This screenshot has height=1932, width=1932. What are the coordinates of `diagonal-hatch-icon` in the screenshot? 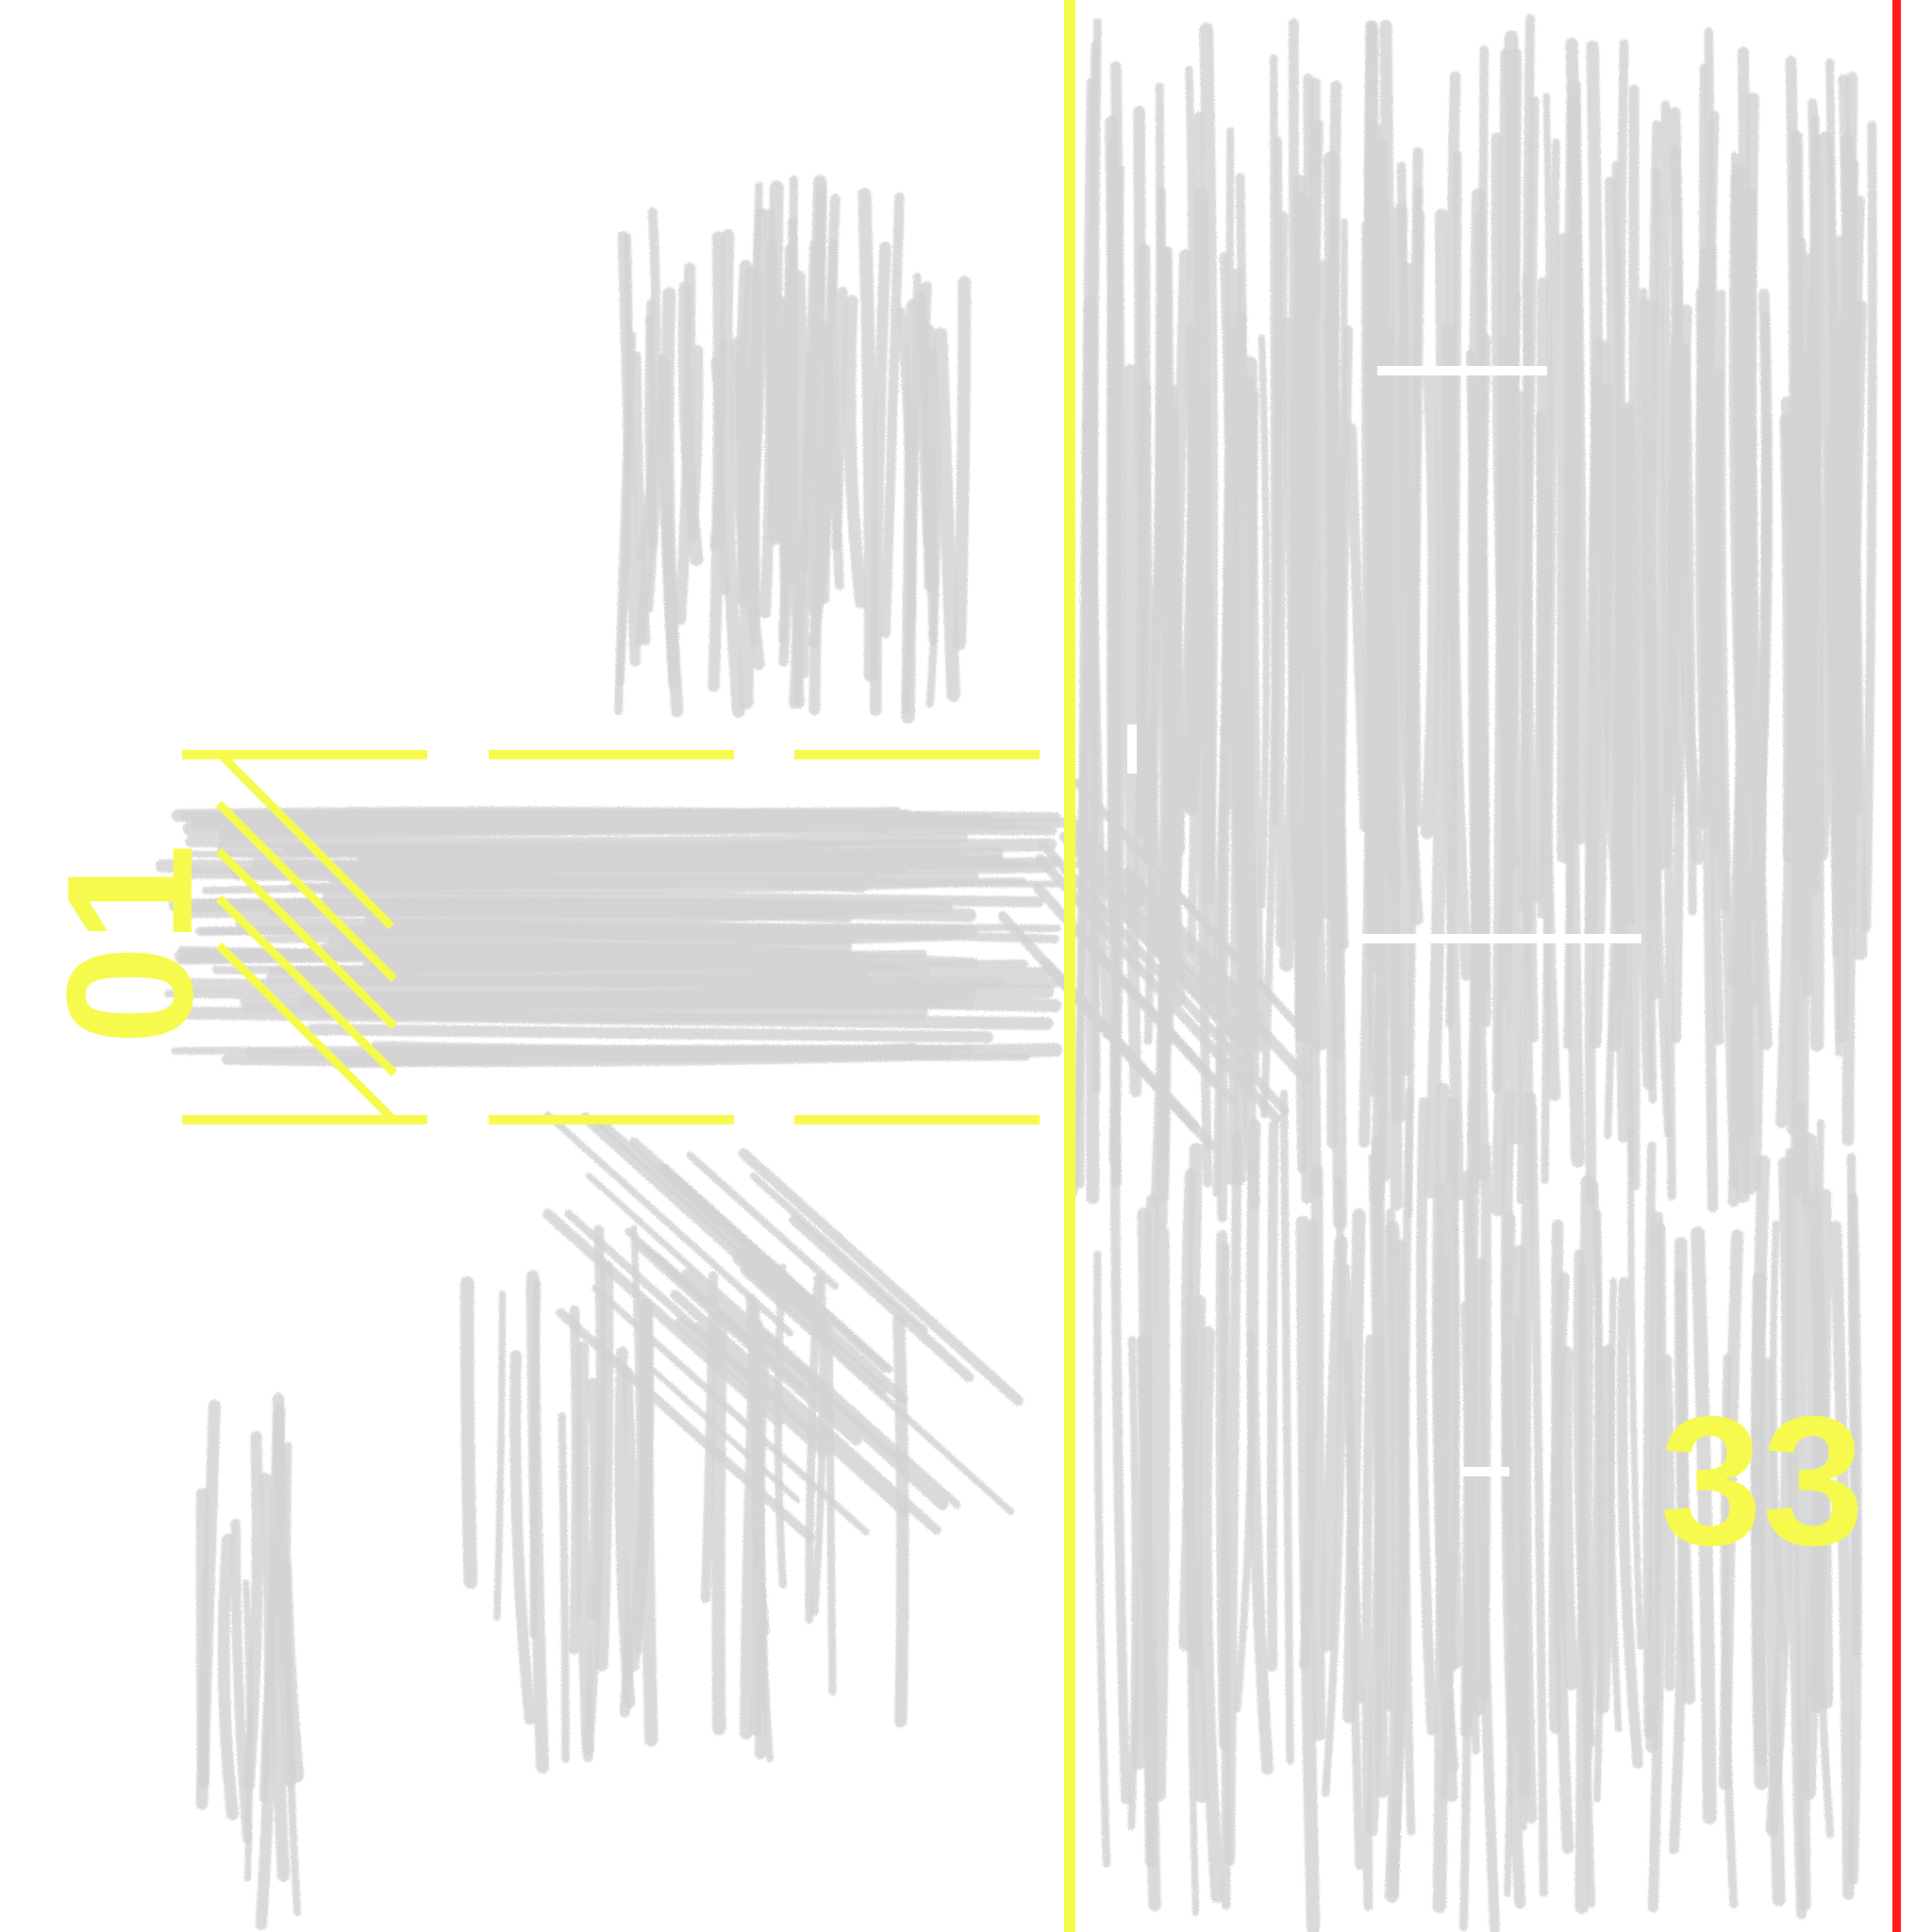 It's located at (306, 938).